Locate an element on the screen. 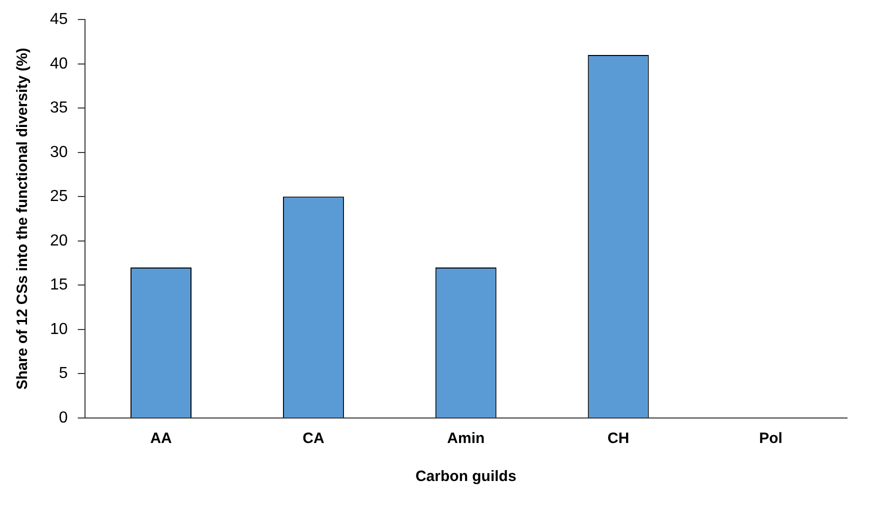  y-tick-label: 45 is located at coordinates (59, 19).